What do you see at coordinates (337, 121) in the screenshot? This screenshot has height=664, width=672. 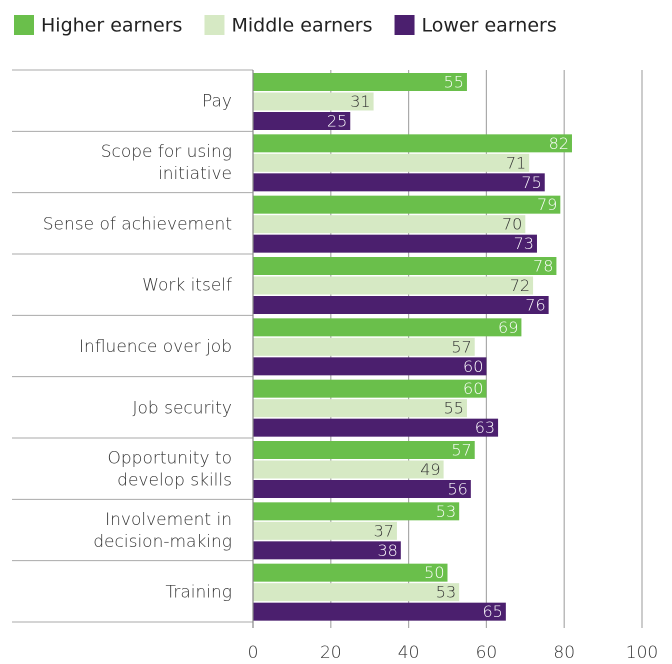 I see `value-label: 25` at bounding box center [337, 121].